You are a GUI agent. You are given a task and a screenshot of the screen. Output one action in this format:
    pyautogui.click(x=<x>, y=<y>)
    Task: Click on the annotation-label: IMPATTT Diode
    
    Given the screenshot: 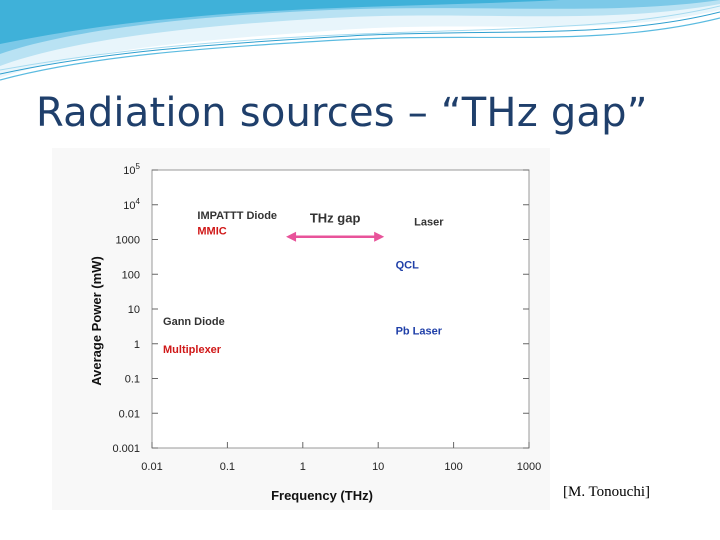 What is the action you would take?
    pyautogui.click(x=237, y=216)
    